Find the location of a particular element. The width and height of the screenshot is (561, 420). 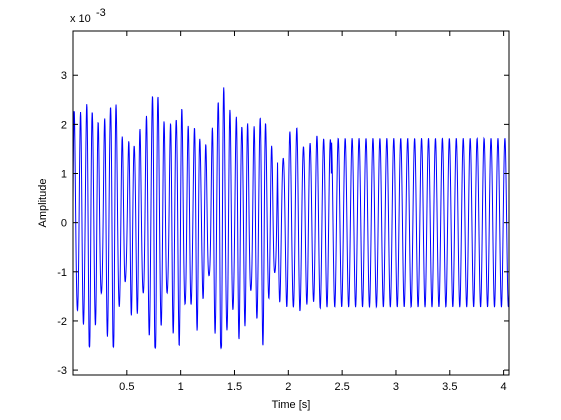

y-axis-label: Amplitude is located at coordinates (43, 203).